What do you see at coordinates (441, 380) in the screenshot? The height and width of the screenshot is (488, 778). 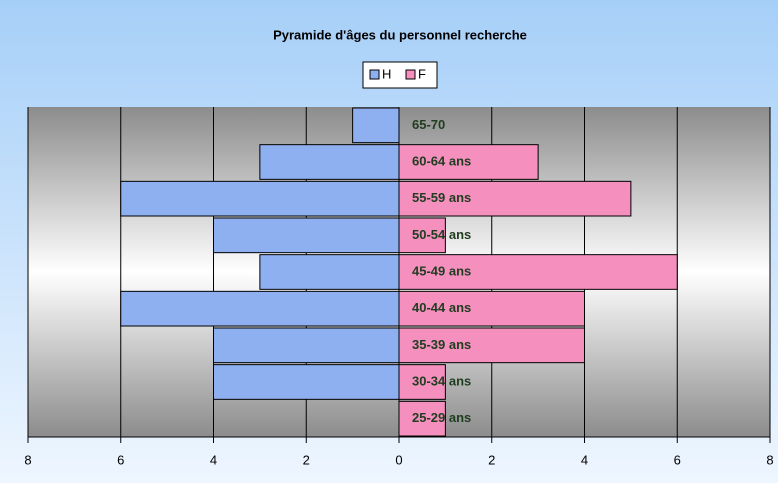 I see `category-label: 30-34 ans` at bounding box center [441, 380].